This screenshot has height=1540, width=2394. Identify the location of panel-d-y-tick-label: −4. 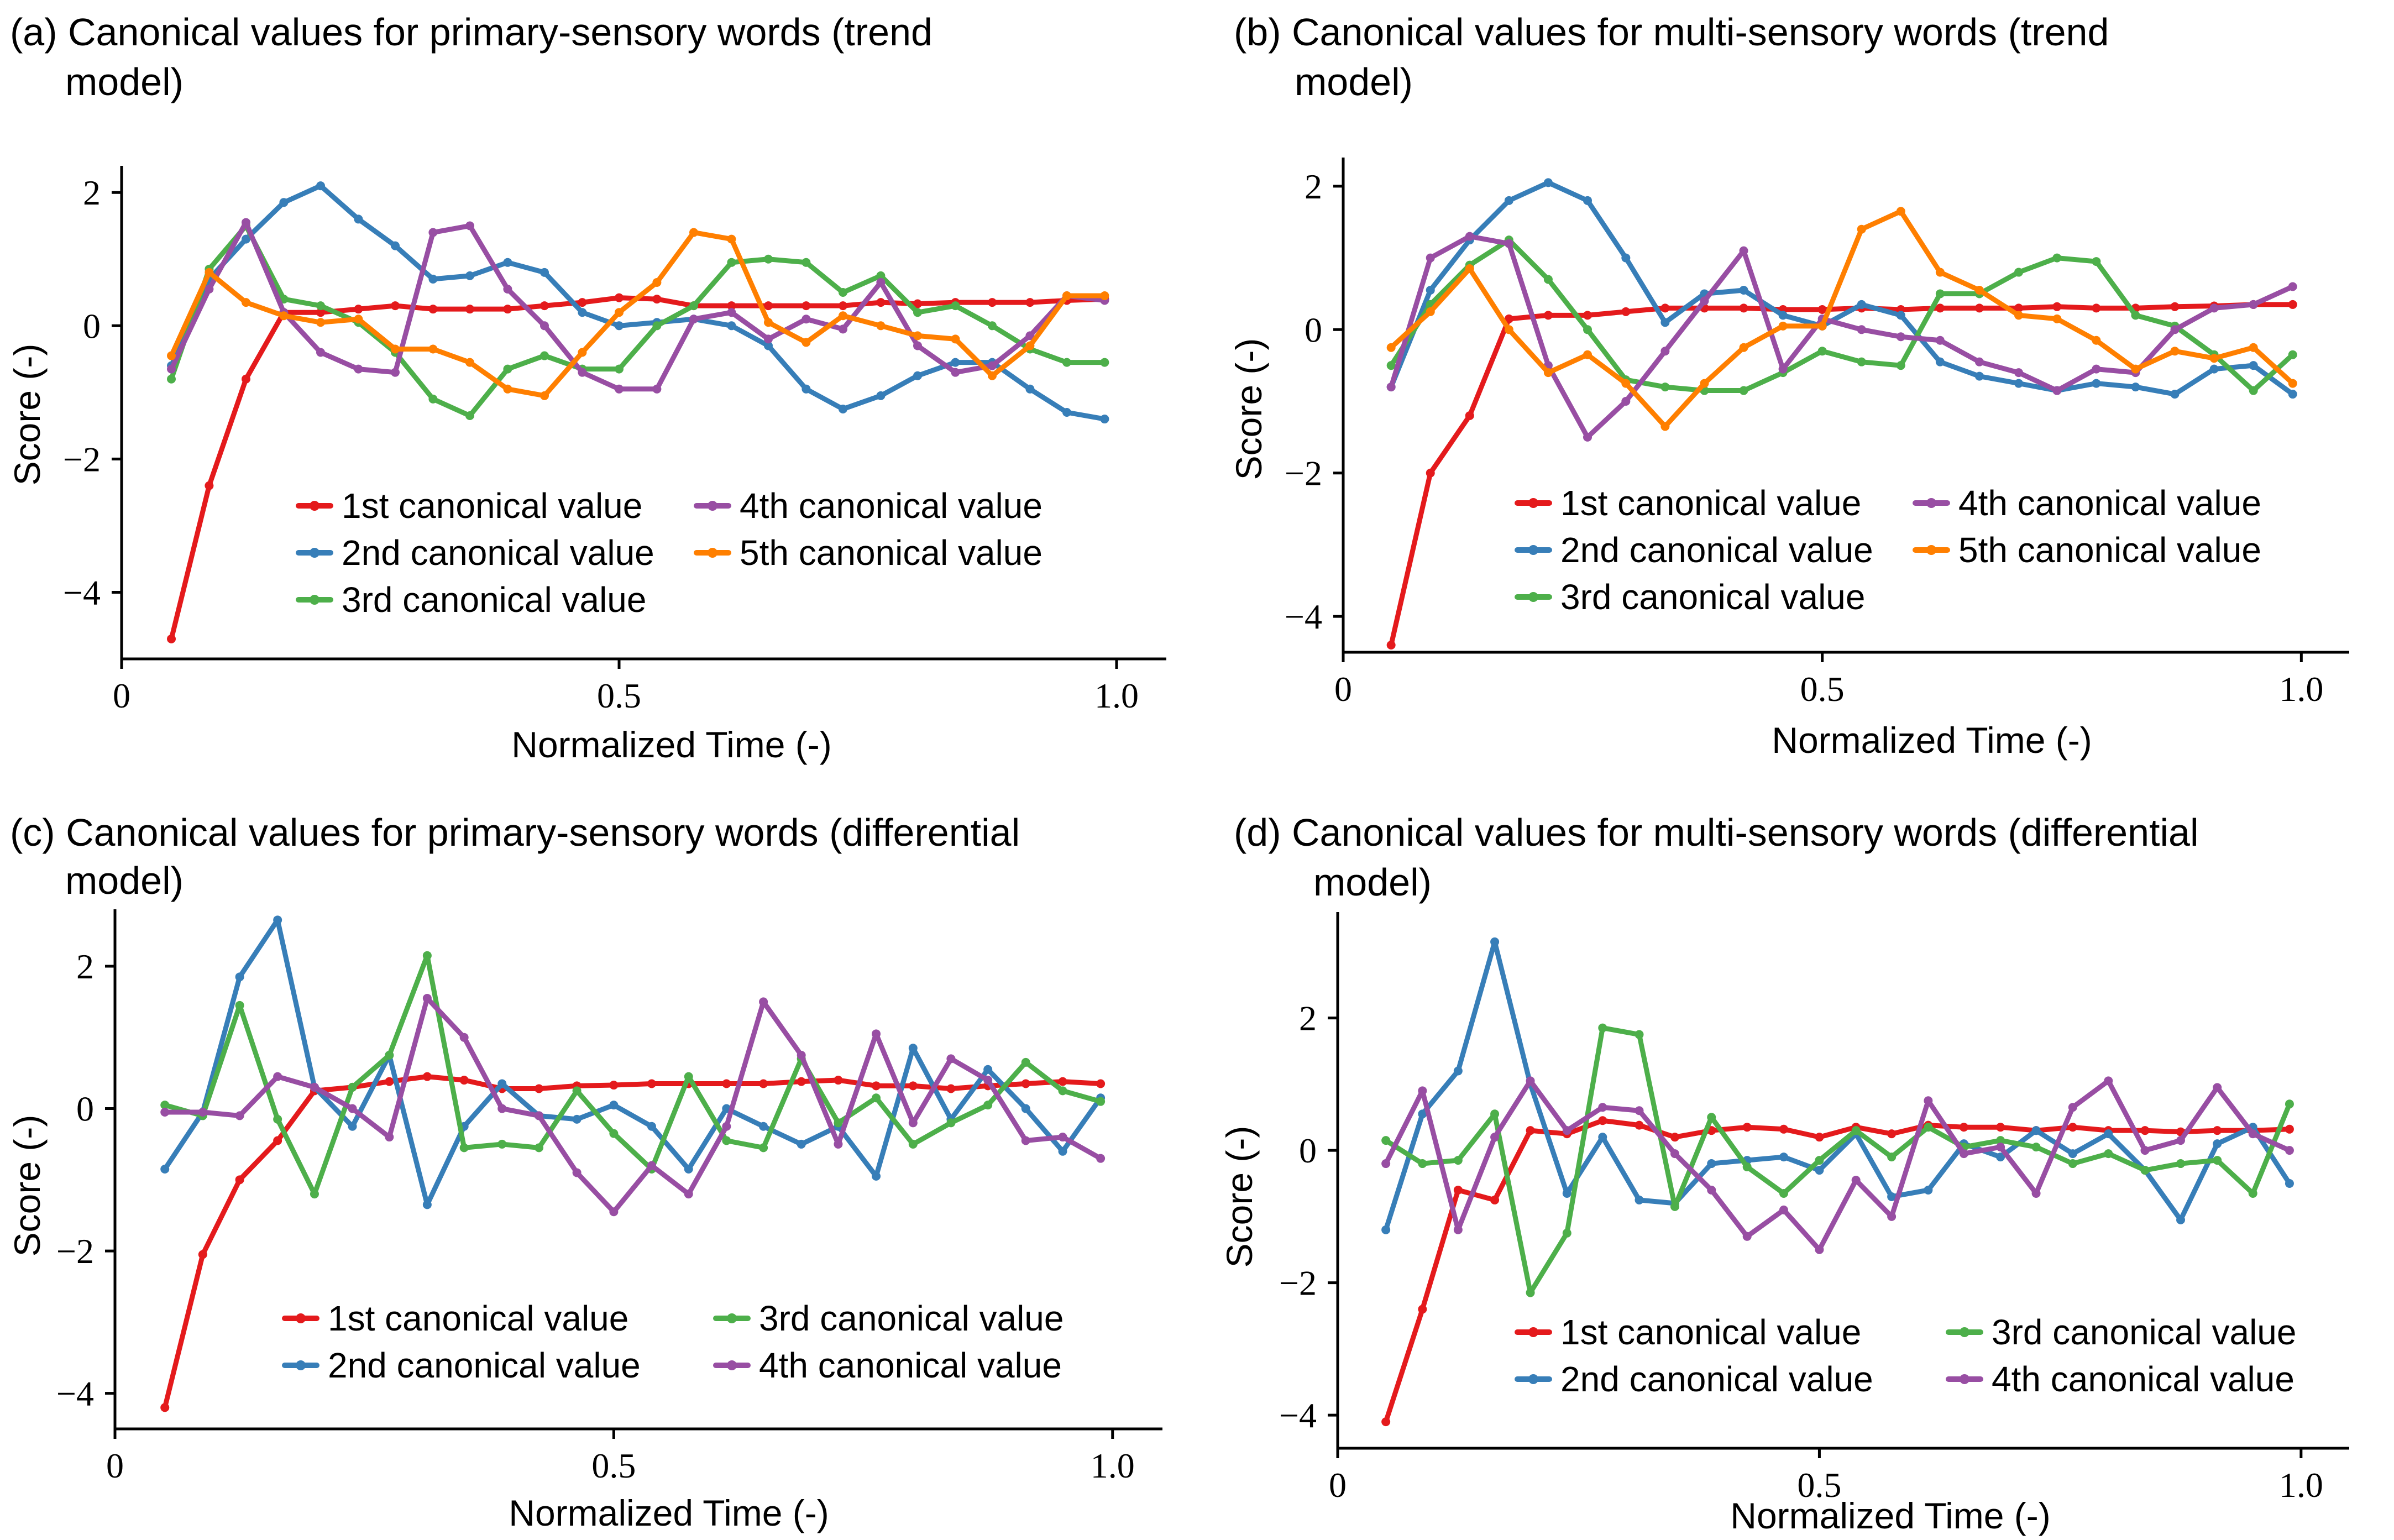
(1298, 1415).